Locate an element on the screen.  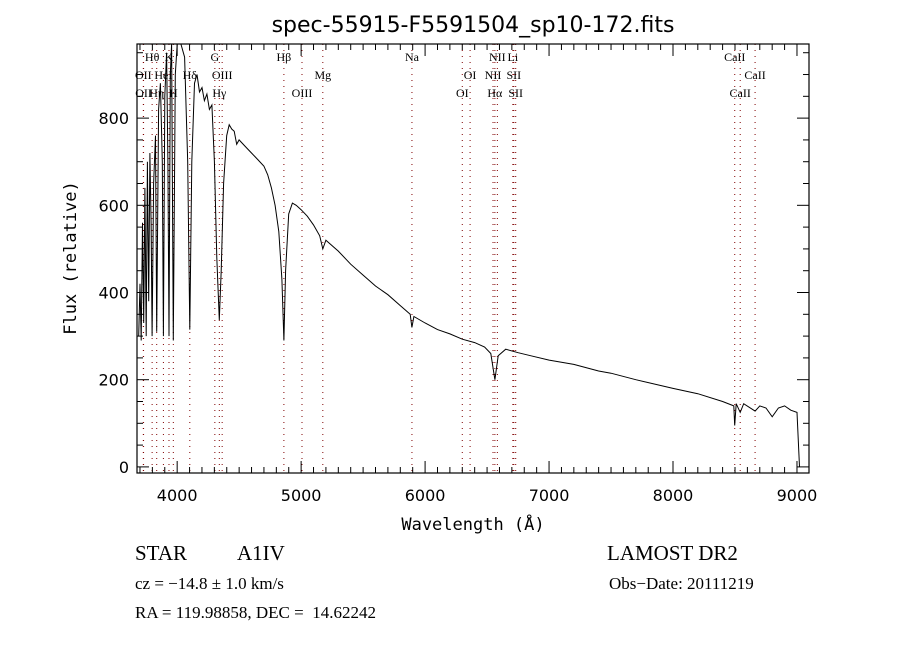
line-label: Li is located at coordinates (513, 57).